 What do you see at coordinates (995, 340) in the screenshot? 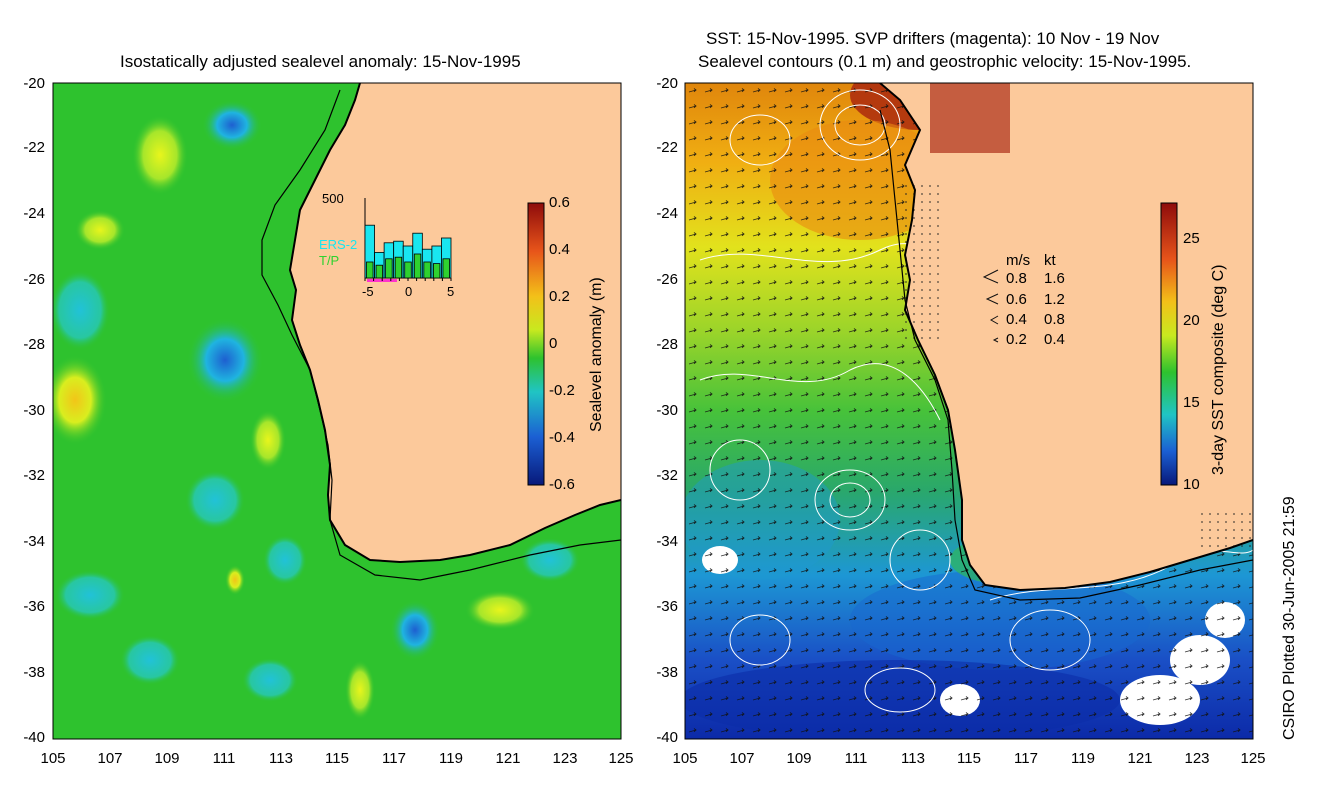
I see `arrow-0.2-icon` at bounding box center [995, 340].